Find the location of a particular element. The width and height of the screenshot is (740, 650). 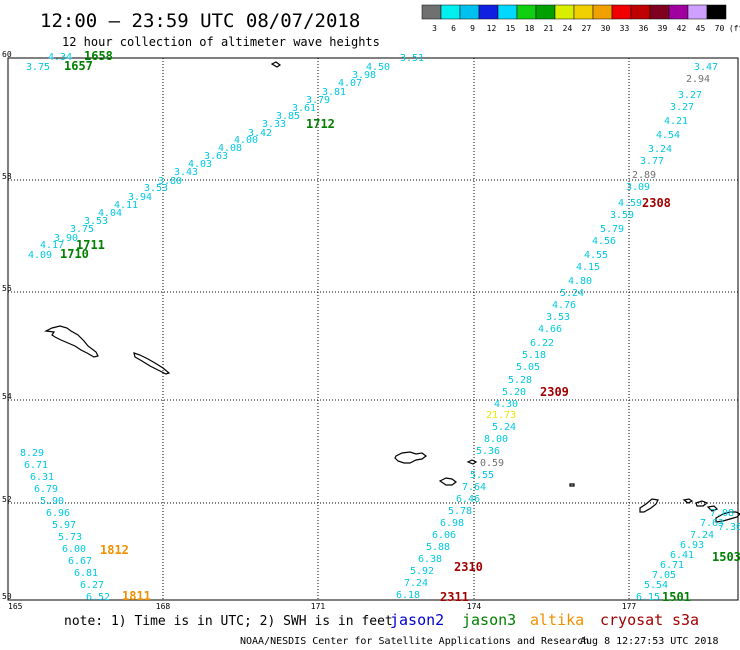

swh-value-label: 6.79 is located at coordinates (46, 489).